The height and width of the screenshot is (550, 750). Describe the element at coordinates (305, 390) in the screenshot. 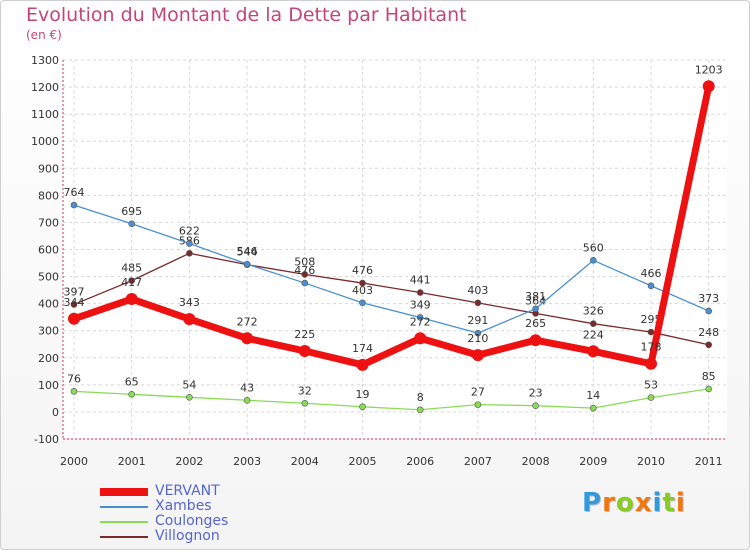

I see `data-label-coulonges: 32` at that location.